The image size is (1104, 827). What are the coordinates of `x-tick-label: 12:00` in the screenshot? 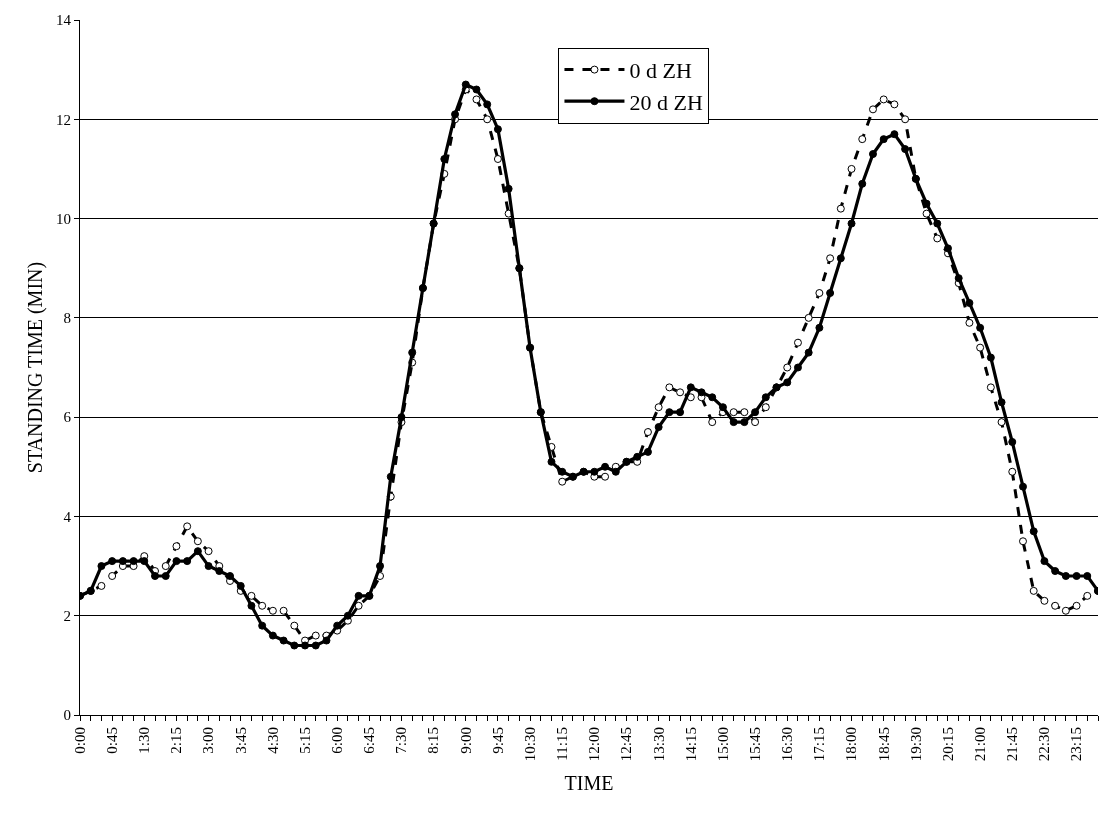 It's located at (594, 744).